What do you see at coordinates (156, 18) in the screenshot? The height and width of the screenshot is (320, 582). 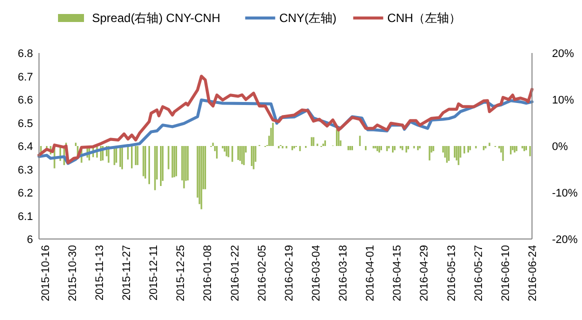 I see `legend-label: Spread(右轴) CNY-CNH` at bounding box center [156, 18].